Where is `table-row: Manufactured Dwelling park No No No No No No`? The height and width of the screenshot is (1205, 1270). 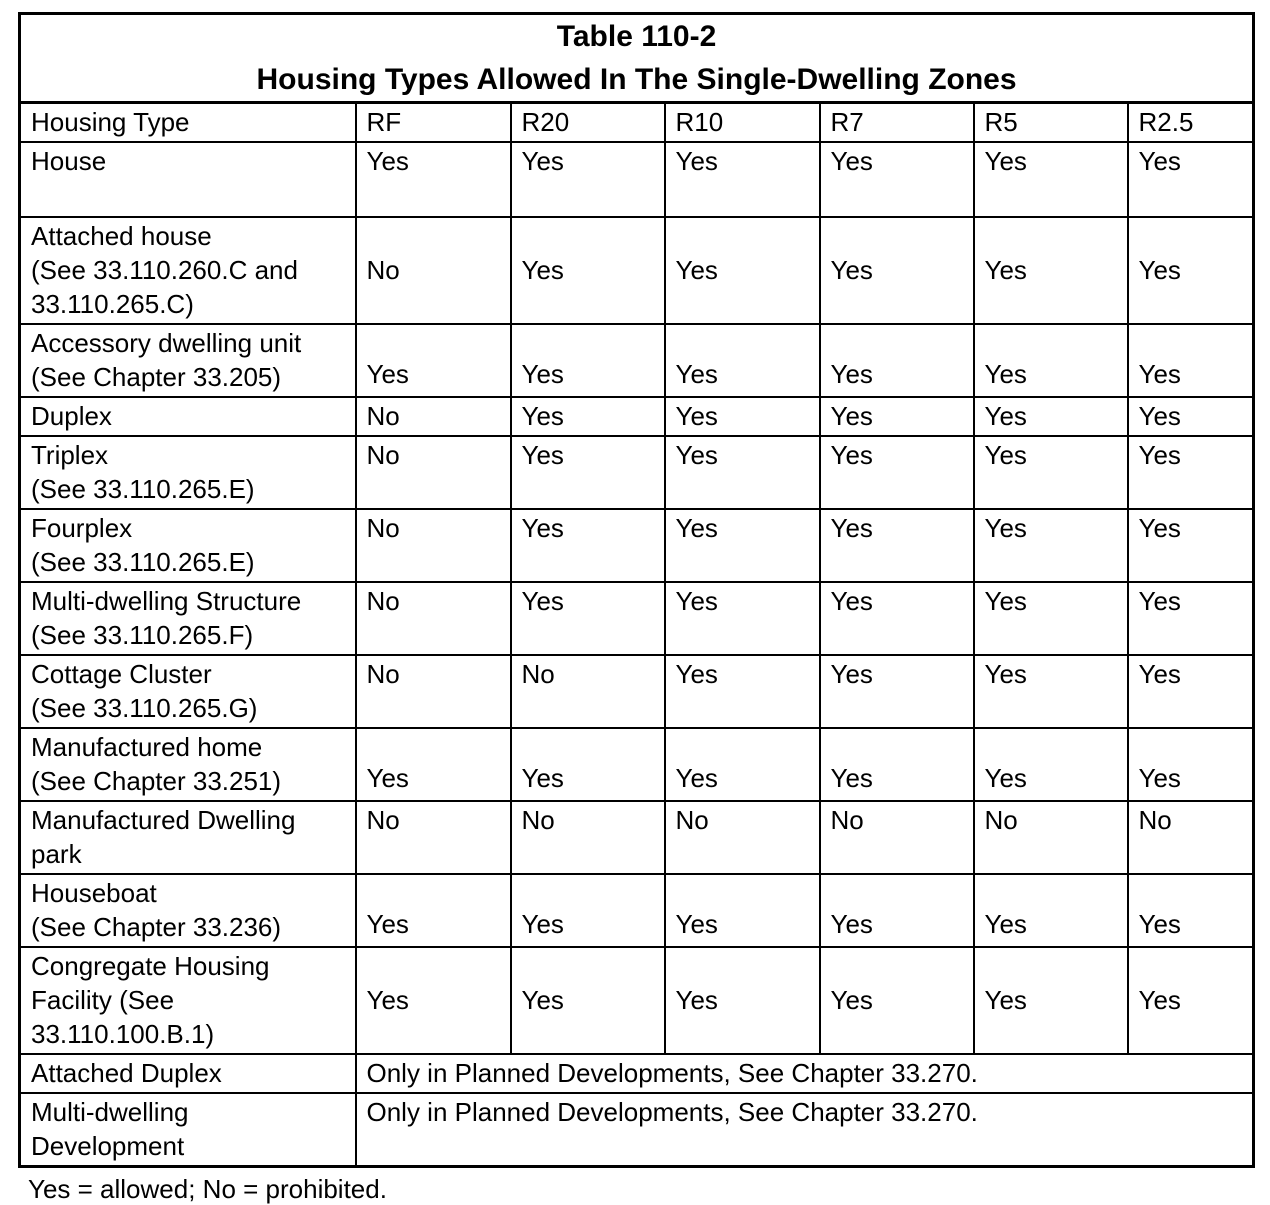
table-row: Manufactured Dwelling park No No No No No No is located at coordinates (636, 837).